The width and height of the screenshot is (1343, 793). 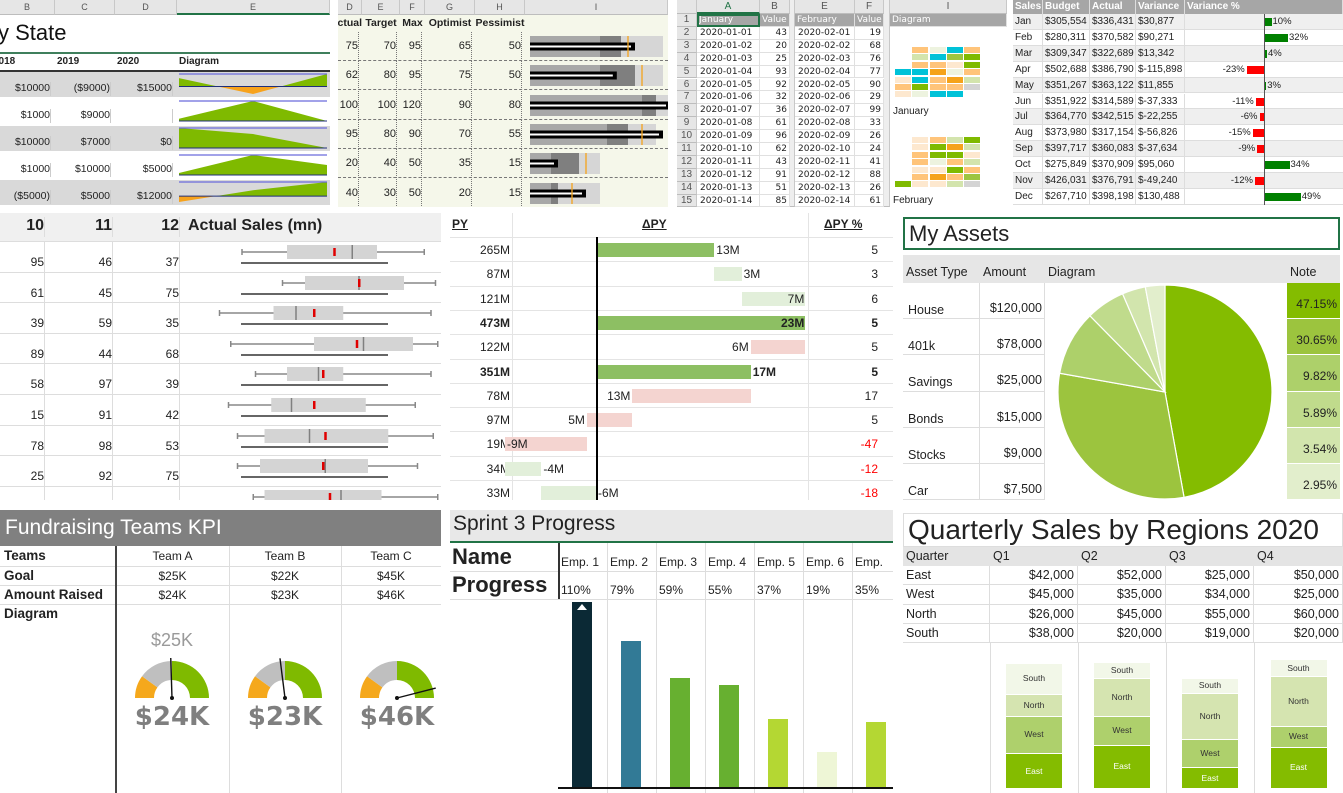 I want to click on value-cell: 33, so click(x=869, y=124).